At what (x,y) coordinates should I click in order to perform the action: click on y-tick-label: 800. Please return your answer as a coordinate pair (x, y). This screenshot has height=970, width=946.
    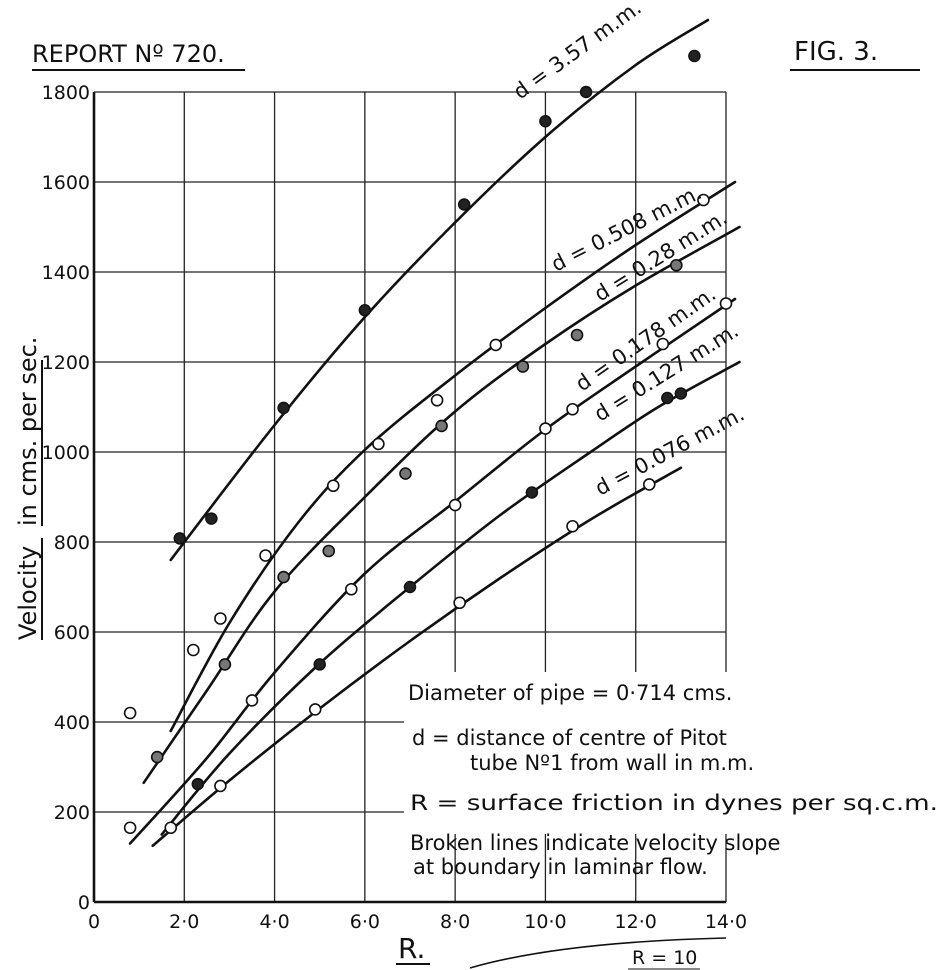
    Looking at the image, I should click on (72, 543).